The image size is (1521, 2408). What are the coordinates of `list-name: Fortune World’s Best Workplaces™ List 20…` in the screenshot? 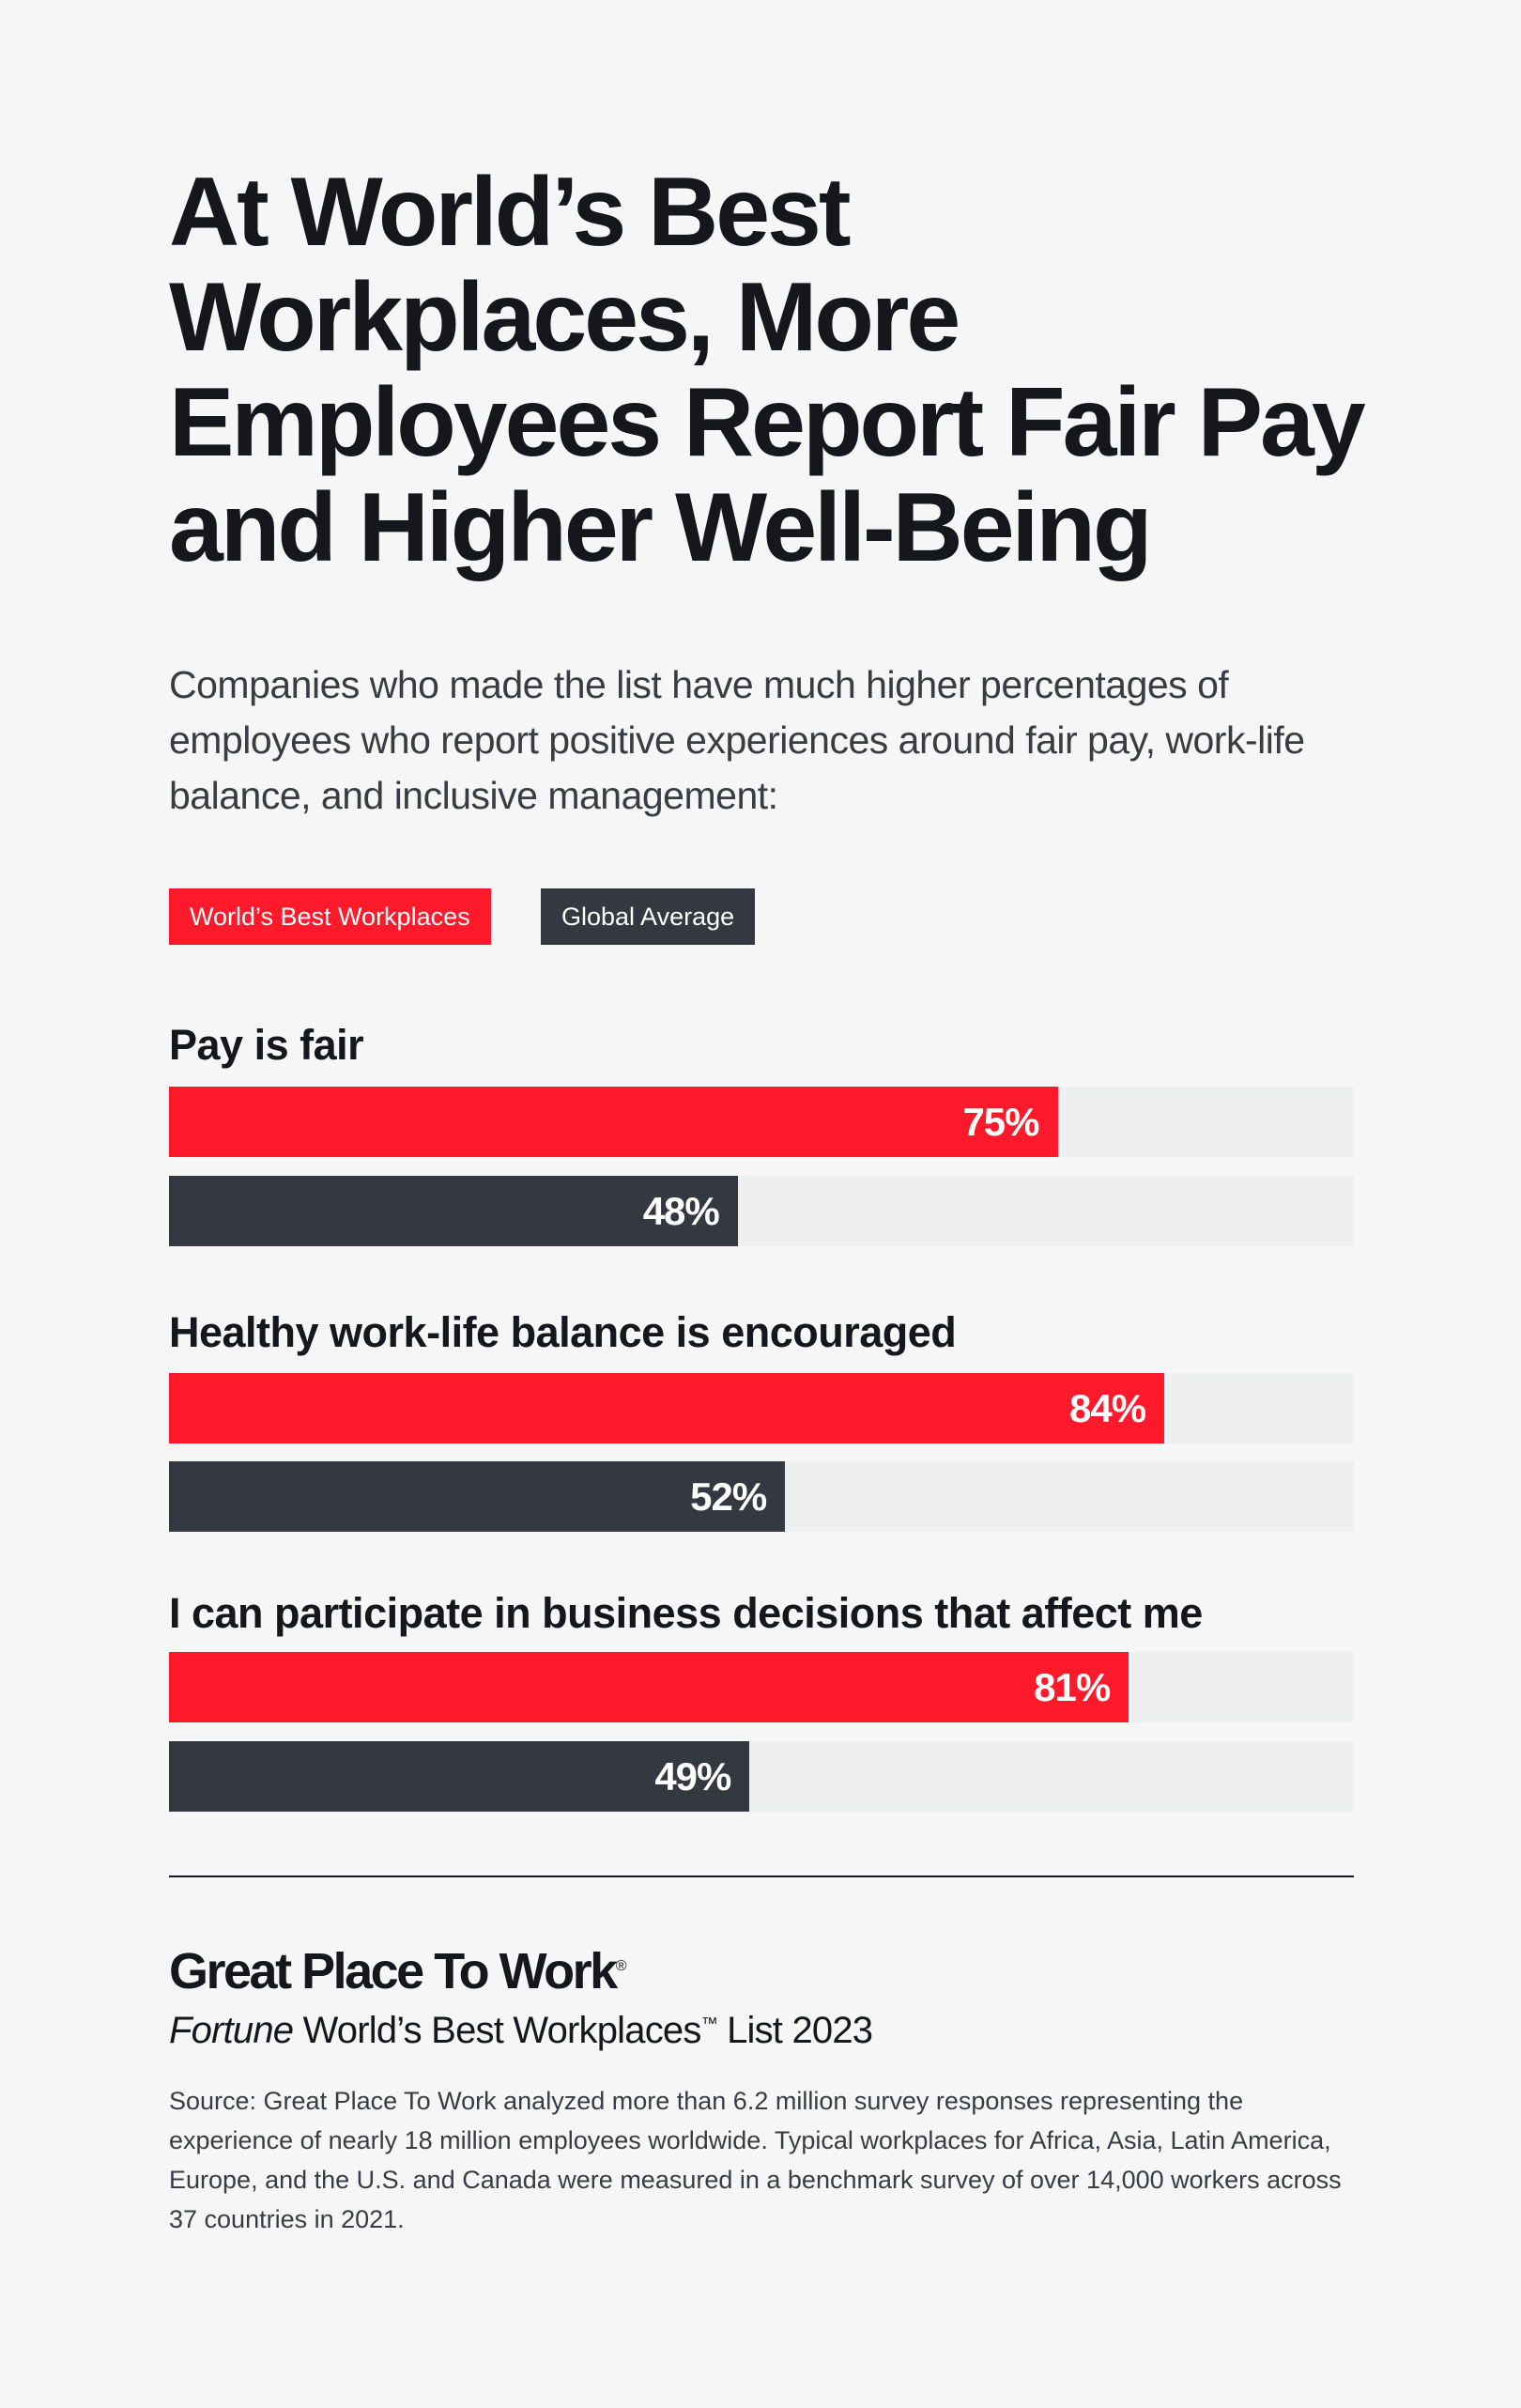 It's located at (521, 2031).